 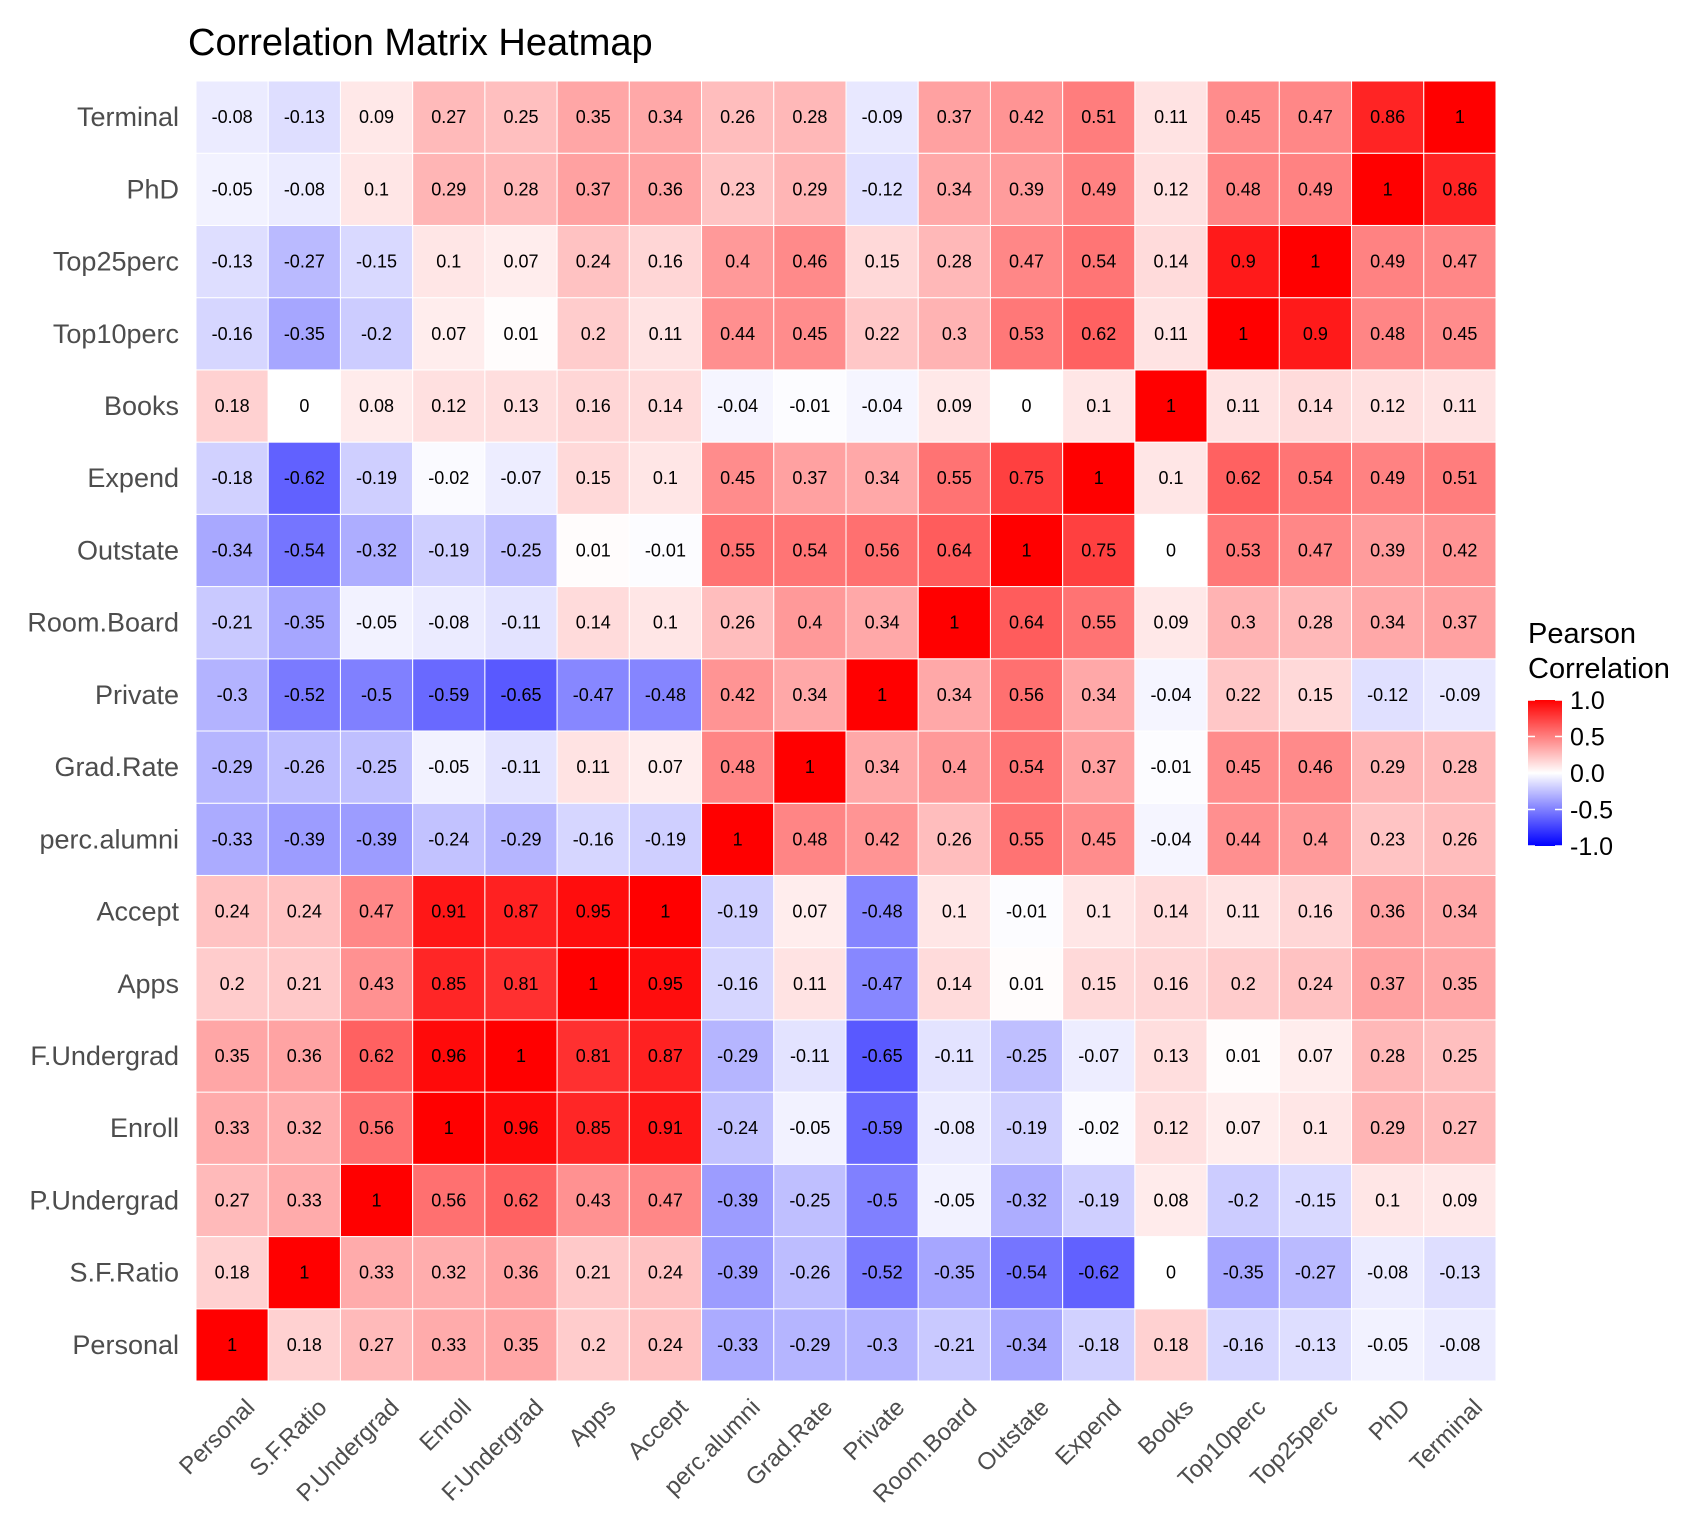 What do you see at coordinates (232, 912) in the screenshot?
I see `cell-value-label: 0.24` at bounding box center [232, 912].